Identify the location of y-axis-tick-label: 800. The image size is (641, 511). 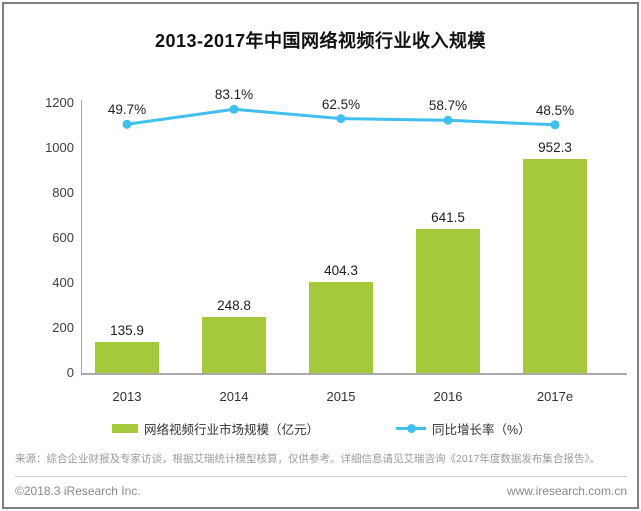
(63, 192).